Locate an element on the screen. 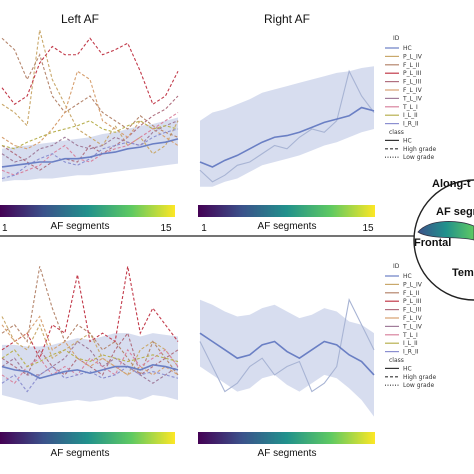 Image resolution: width=474 pixels, height=474 pixels. colorbar-label-bottom-right: AF segments is located at coordinates (287, 453).